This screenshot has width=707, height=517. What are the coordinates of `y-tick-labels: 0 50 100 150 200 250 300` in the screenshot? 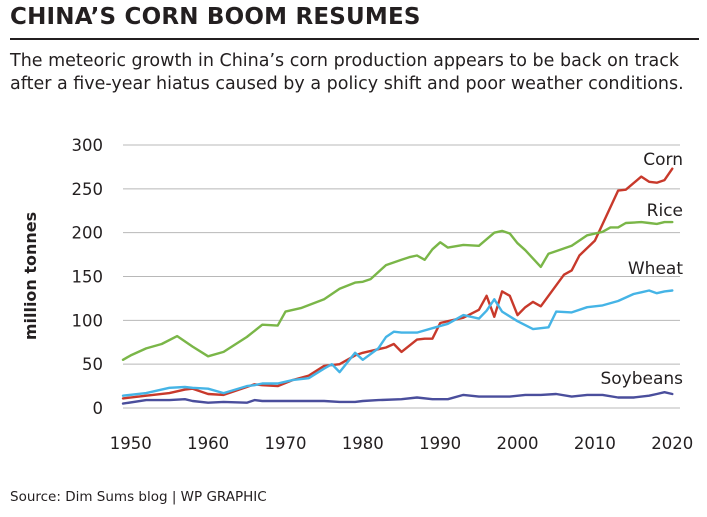 It's located at (88, 277).